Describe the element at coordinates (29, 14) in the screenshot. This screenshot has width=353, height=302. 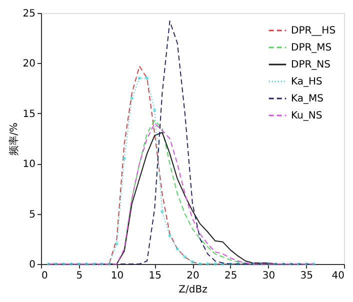
I see `y-tick-label: 25` at that location.